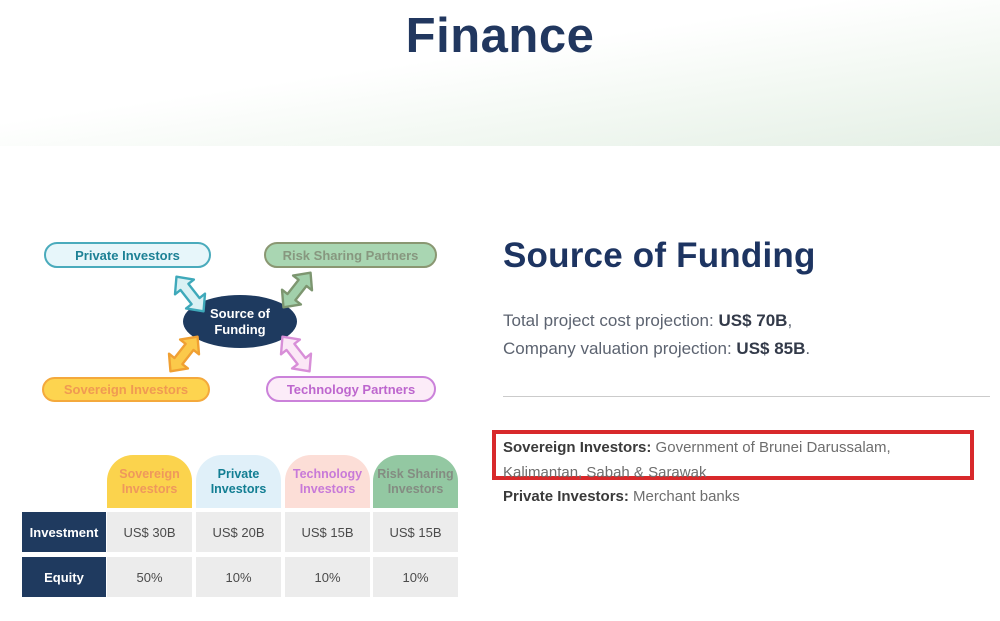 The image size is (1000, 621). I want to click on projection-line-valuation-text: Company valuation projection:, so click(620, 348).